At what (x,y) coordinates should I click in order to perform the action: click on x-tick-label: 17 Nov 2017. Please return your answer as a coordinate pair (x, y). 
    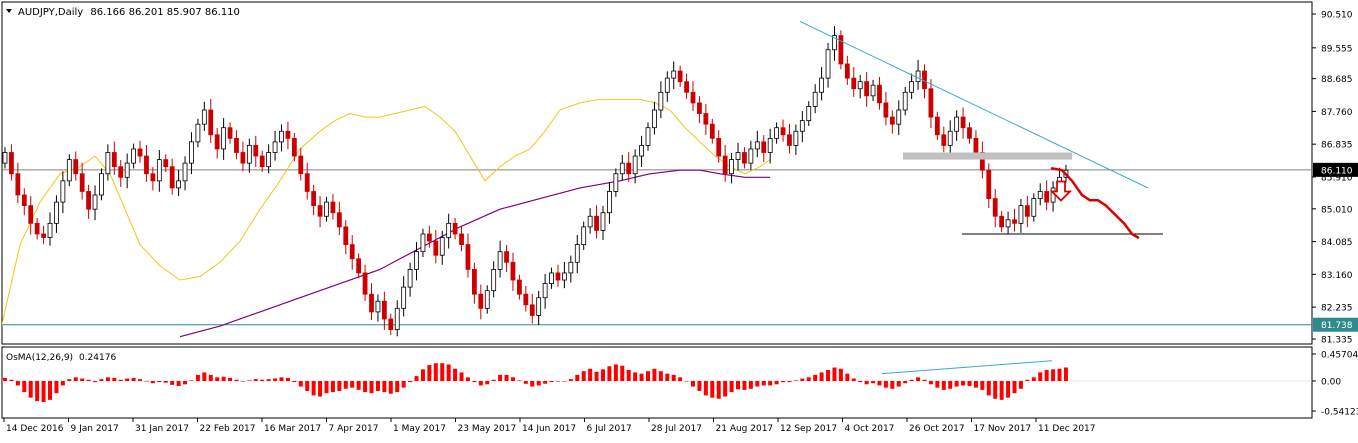
    Looking at the image, I should click on (1003, 429).